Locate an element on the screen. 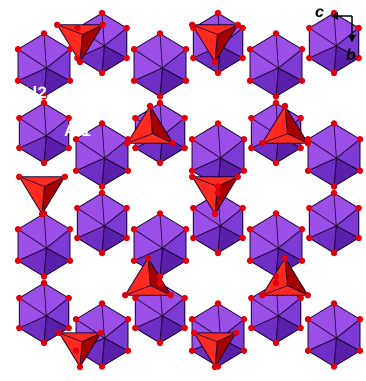  b-axis-arrowhead is located at coordinates (352, 38).